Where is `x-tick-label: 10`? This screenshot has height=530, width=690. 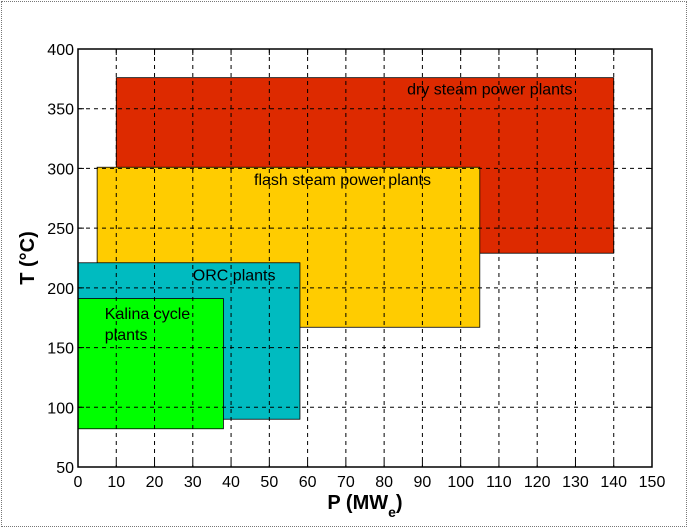 x-tick-label: 10 is located at coordinates (116, 482).